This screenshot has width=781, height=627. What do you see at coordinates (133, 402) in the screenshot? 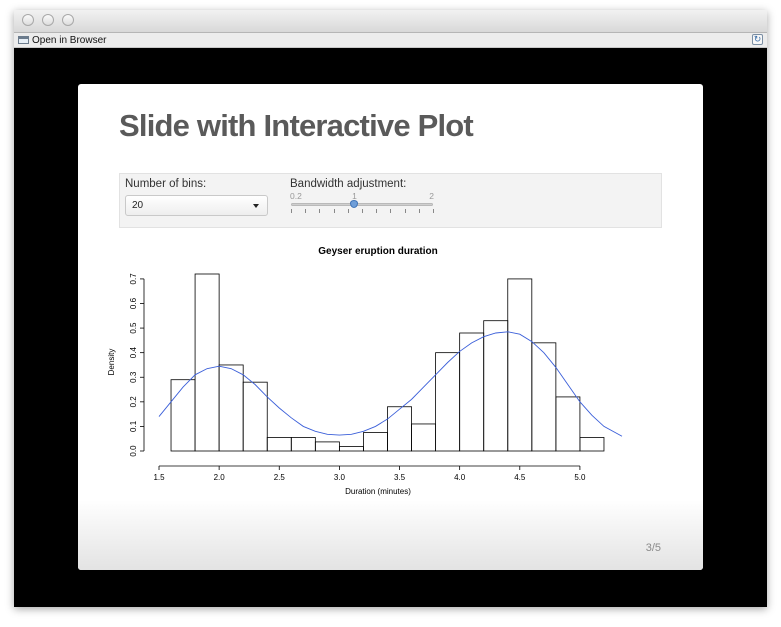
I see `y-tick-label: 0.2` at bounding box center [133, 402].